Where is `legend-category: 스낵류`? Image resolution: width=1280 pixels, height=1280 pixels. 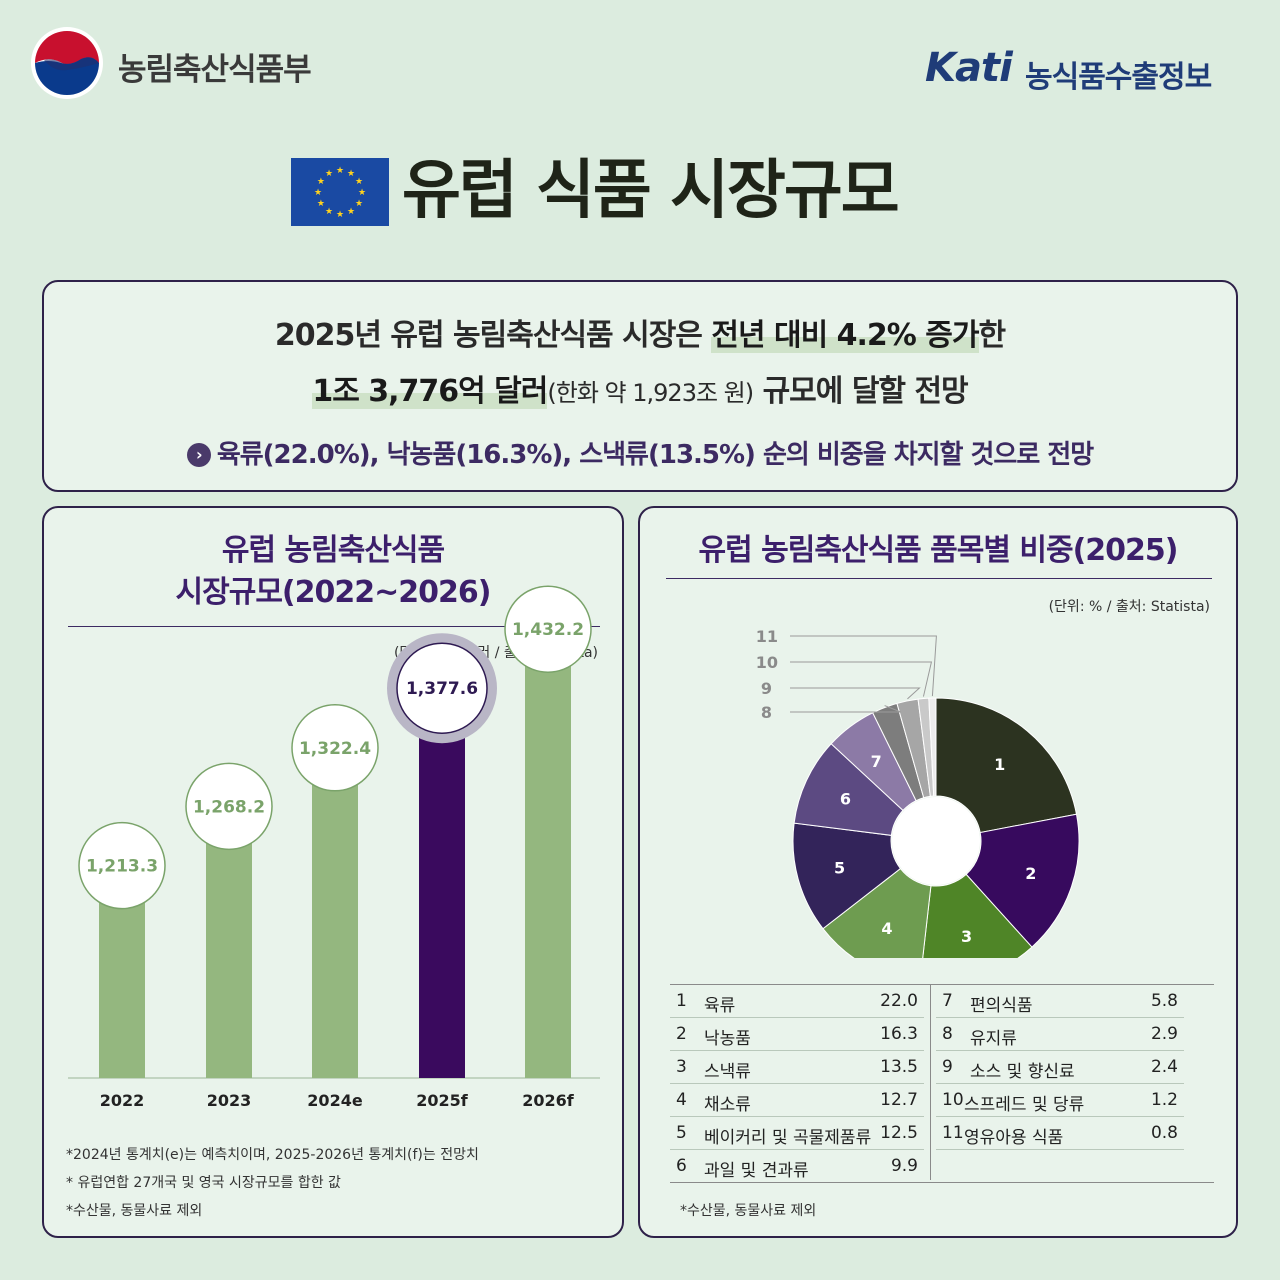
legend-category: 스낵류 is located at coordinates (727, 1072).